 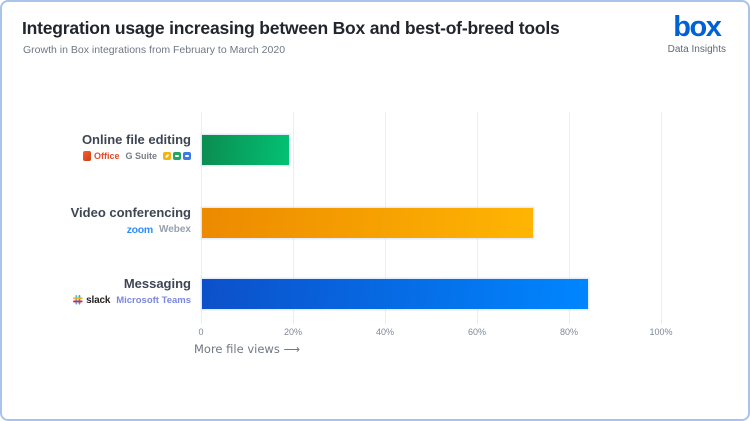 I want to click on gsuite-app-icons, so click(x=177, y=155).